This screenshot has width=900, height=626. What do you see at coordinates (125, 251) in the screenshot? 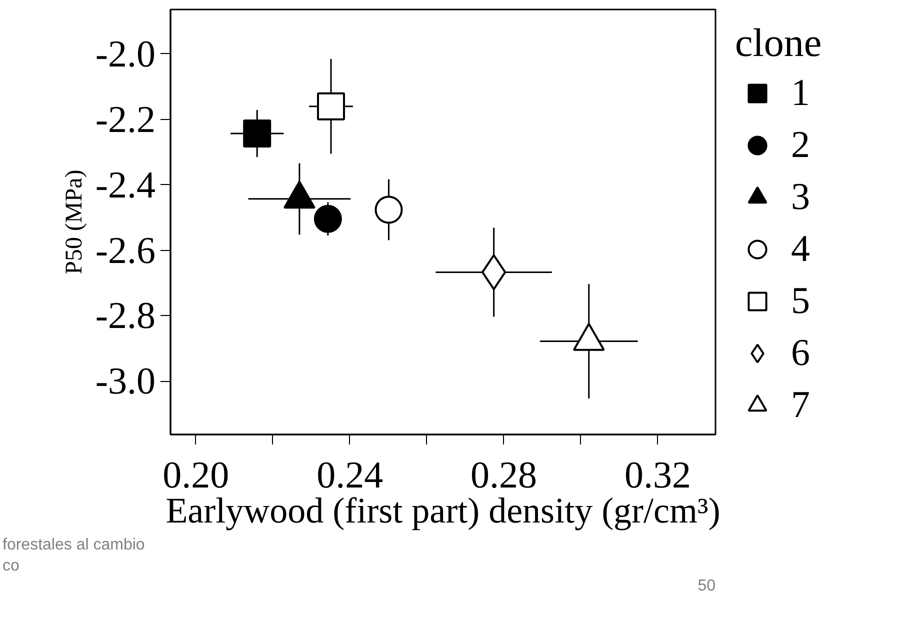
I see `y-tick-label: -2.6` at bounding box center [125, 251].